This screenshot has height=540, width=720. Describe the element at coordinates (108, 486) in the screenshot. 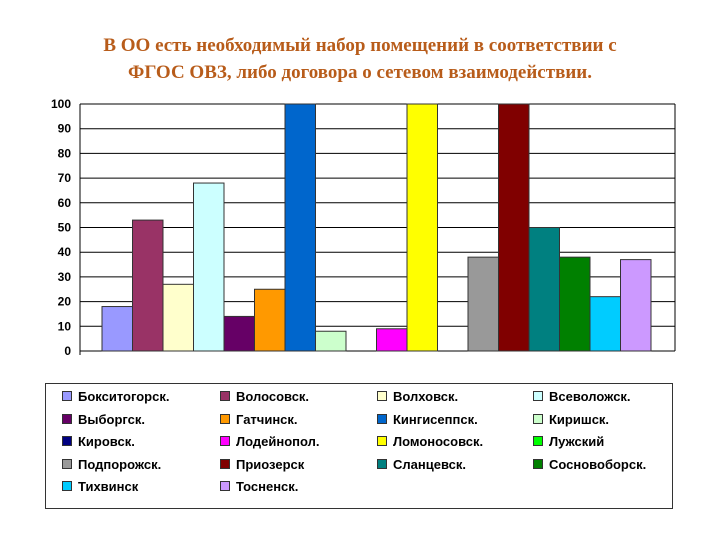

I see `legend-label: Тихвинск` at that location.